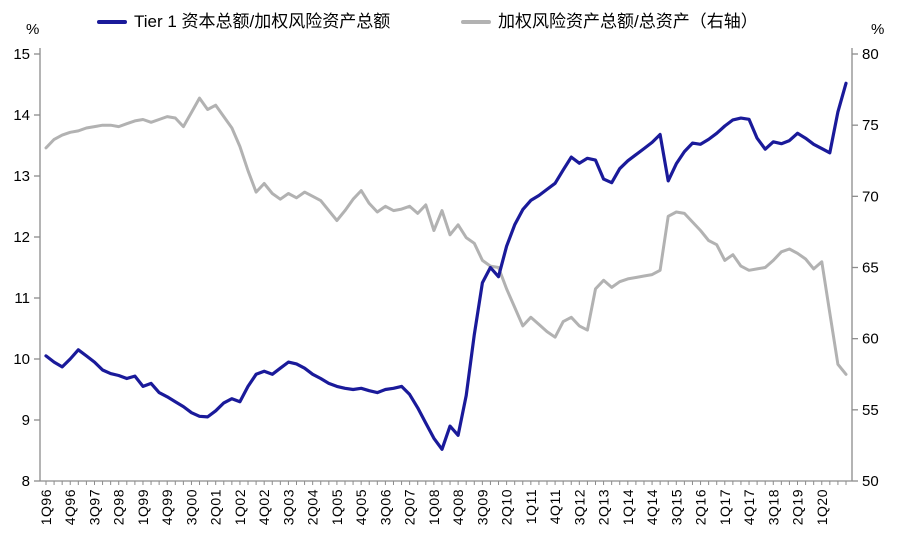  I want to click on x-axis-tick-label: 2Q19, so click(798, 507).